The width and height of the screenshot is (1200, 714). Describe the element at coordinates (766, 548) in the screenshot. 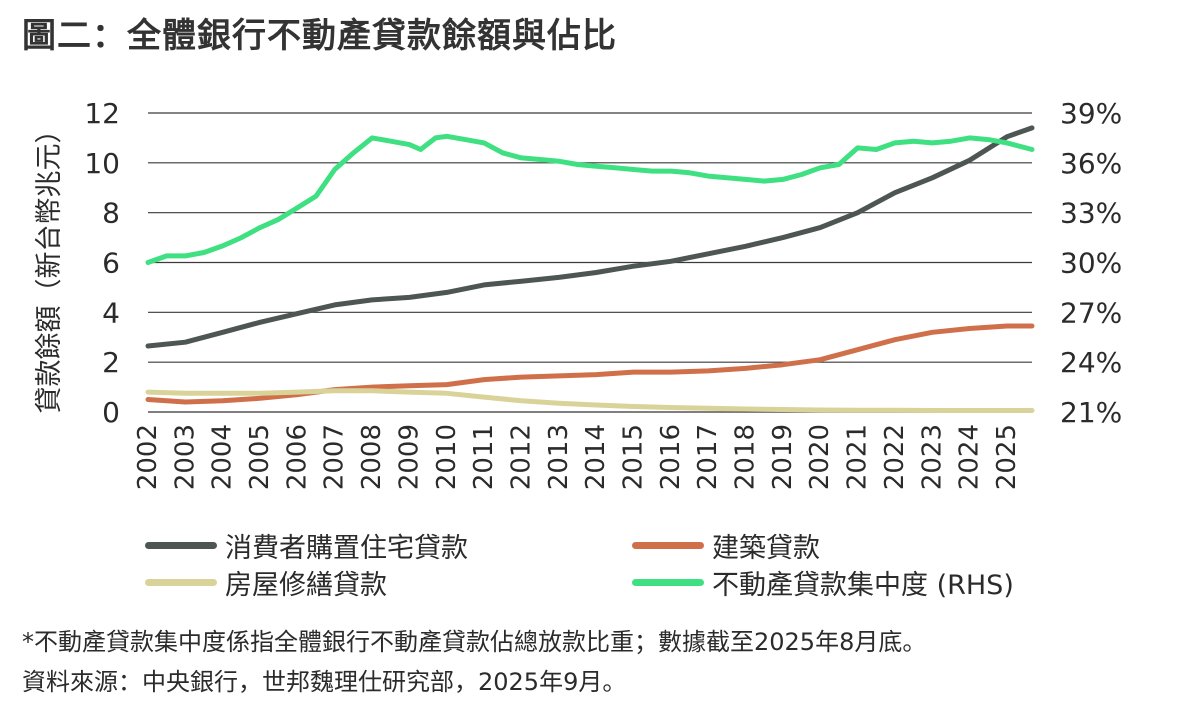

I see `legend-label: 建築貸款` at that location.